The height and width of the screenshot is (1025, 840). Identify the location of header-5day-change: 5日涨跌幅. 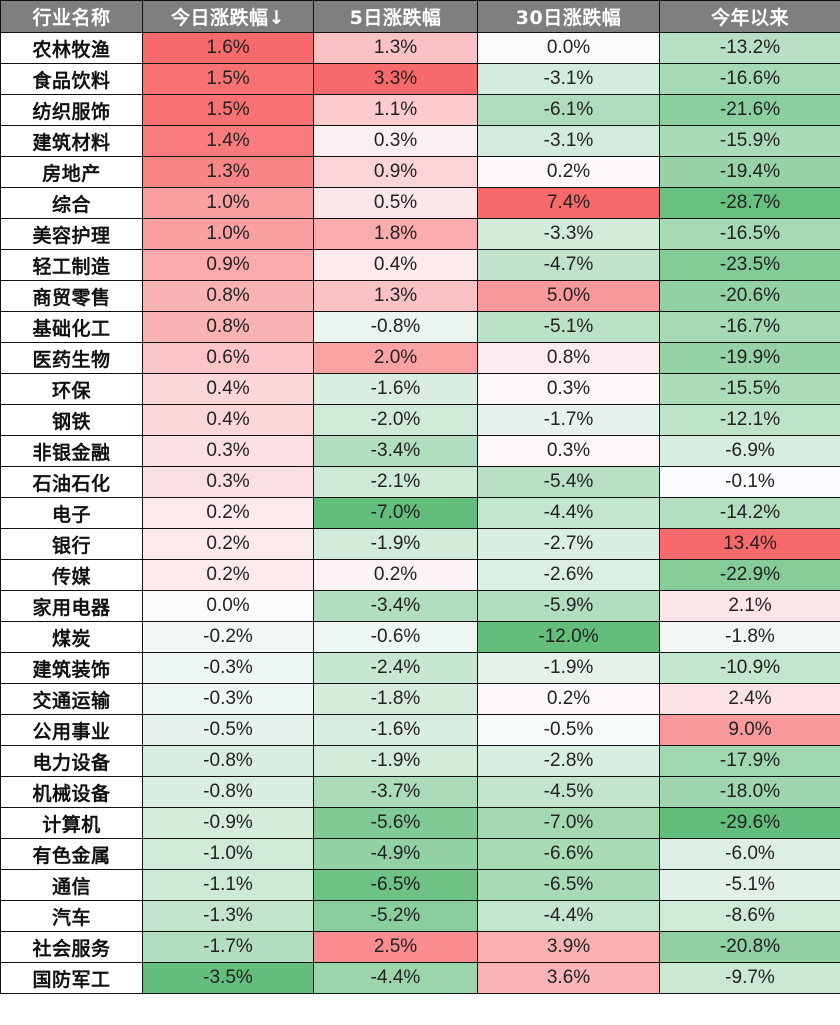
(395, 16).